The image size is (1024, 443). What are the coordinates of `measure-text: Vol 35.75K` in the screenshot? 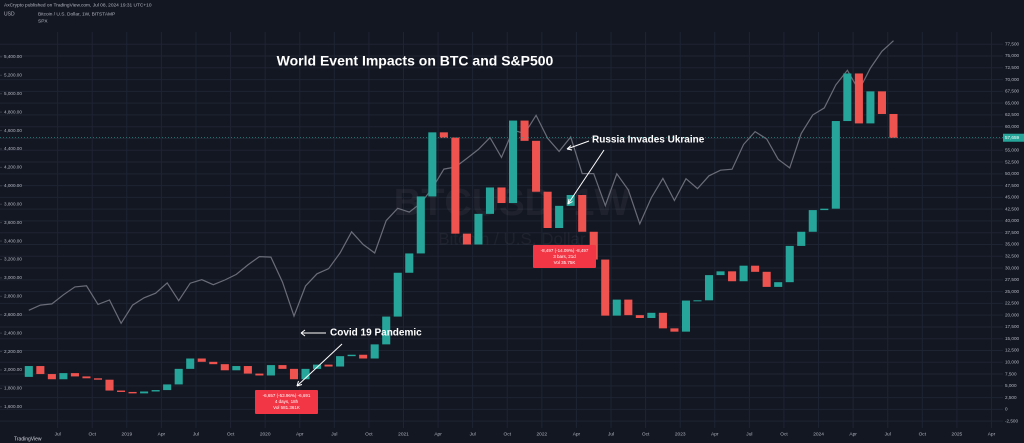 It's located at (565, 262).